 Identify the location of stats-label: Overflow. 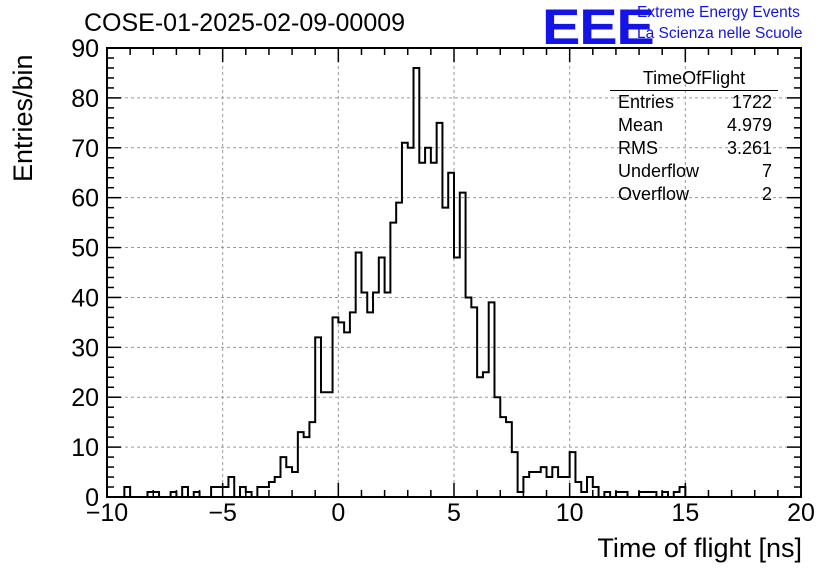
(654, 194).